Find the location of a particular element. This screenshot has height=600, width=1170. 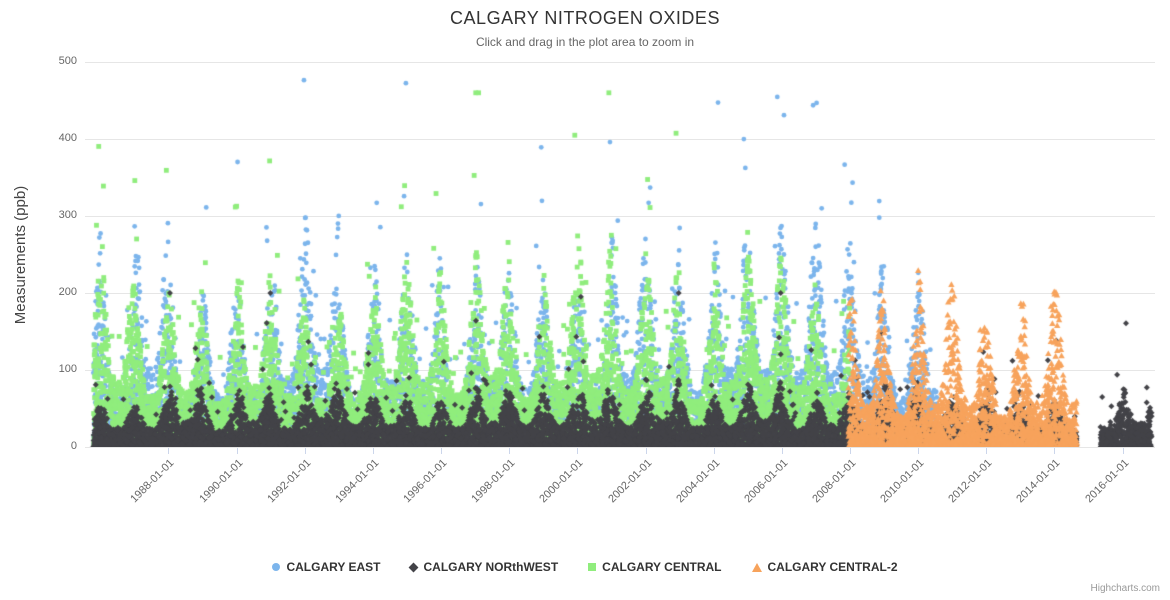

legend-item-calgary-northwest: CALGARY NORthWEST is located at coordinates (484, 567).